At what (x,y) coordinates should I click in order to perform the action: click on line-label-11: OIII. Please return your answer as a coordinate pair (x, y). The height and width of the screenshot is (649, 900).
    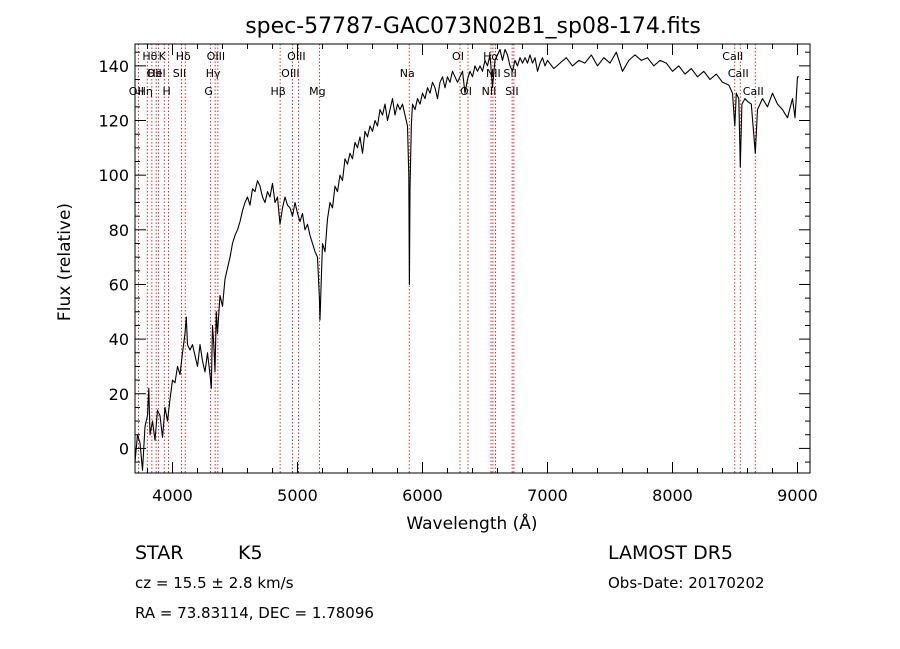
    Looking at the image, I should click on (216, 56).